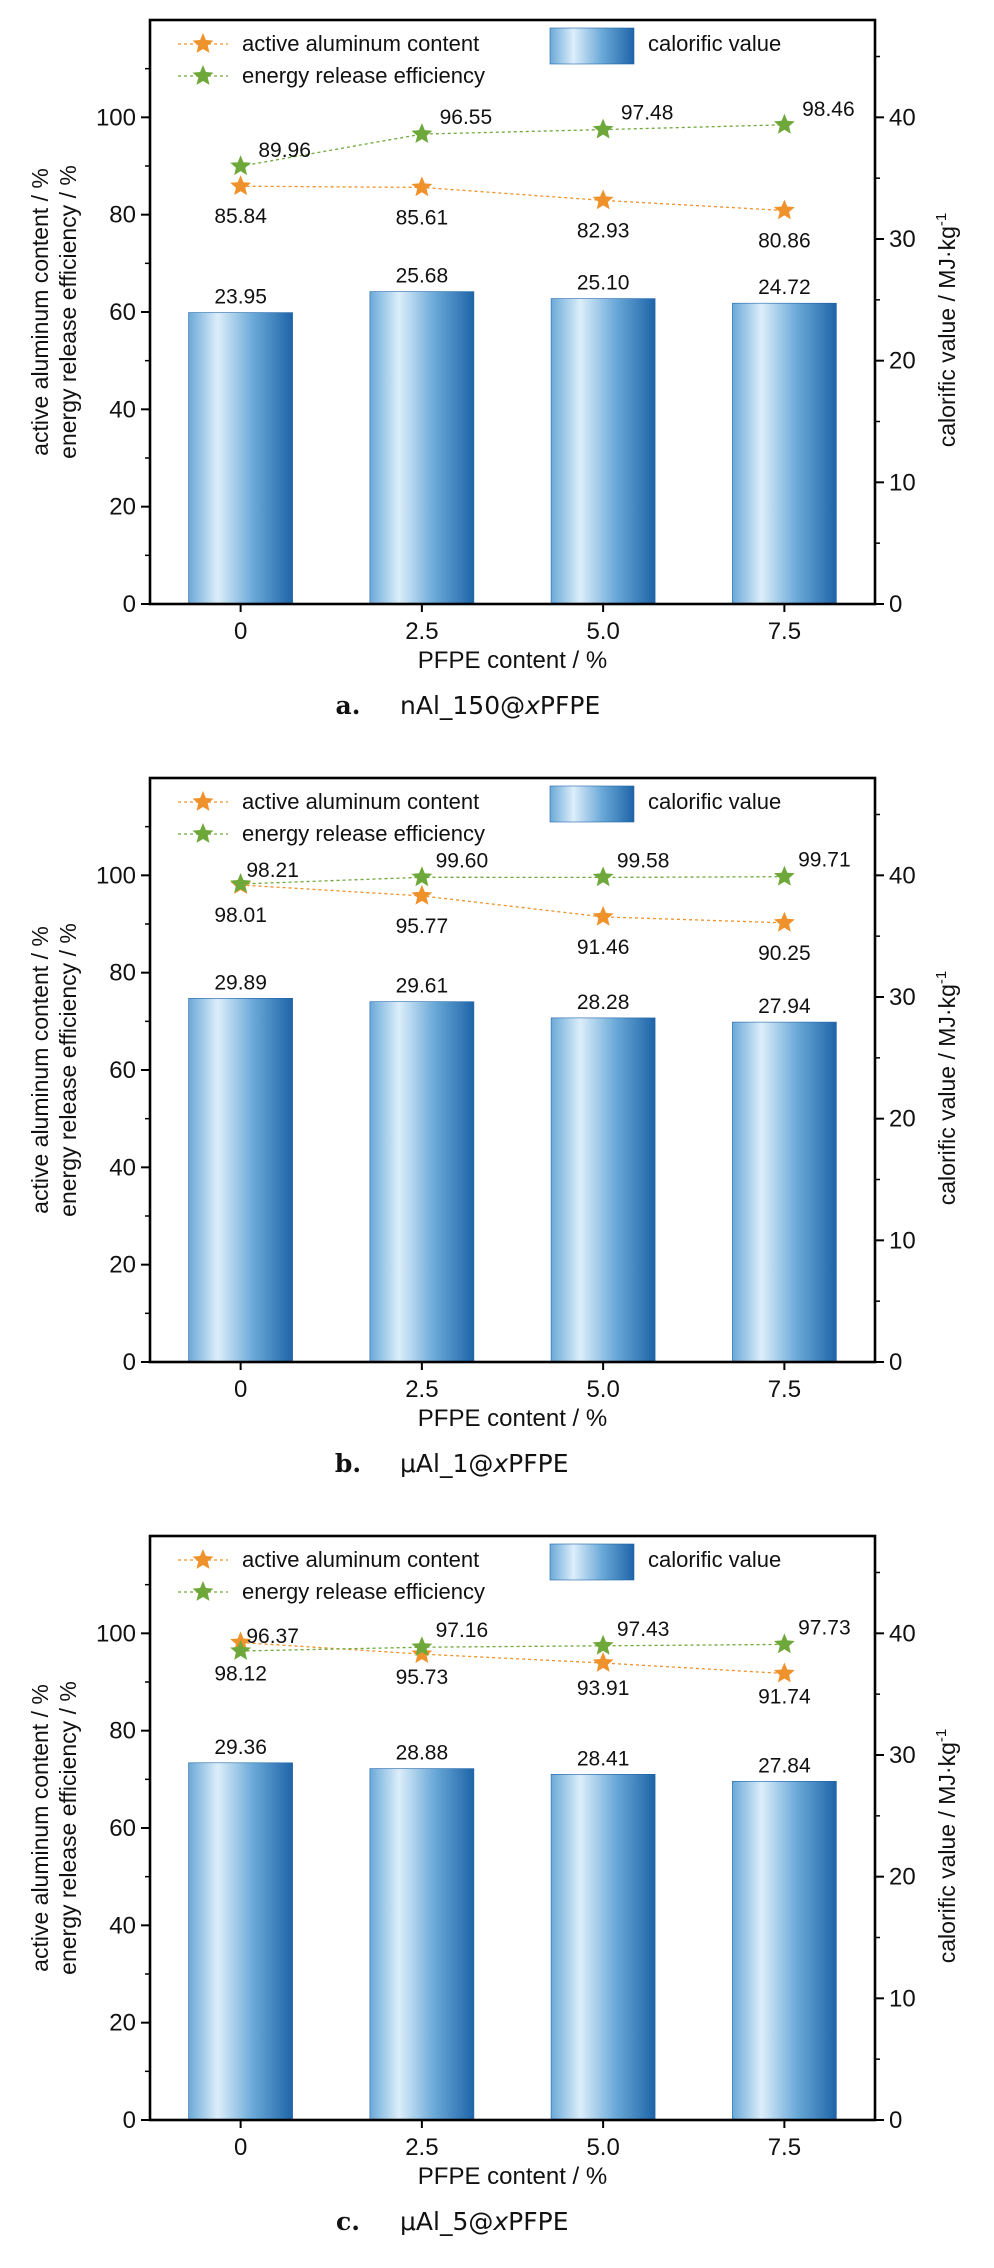 The width and height of the screenshot is (994, 2268). What do you see at coordinates (895, 1362) in the screenshot?
I see `right-tick-label: 0` at bounding box center [895, 1362].